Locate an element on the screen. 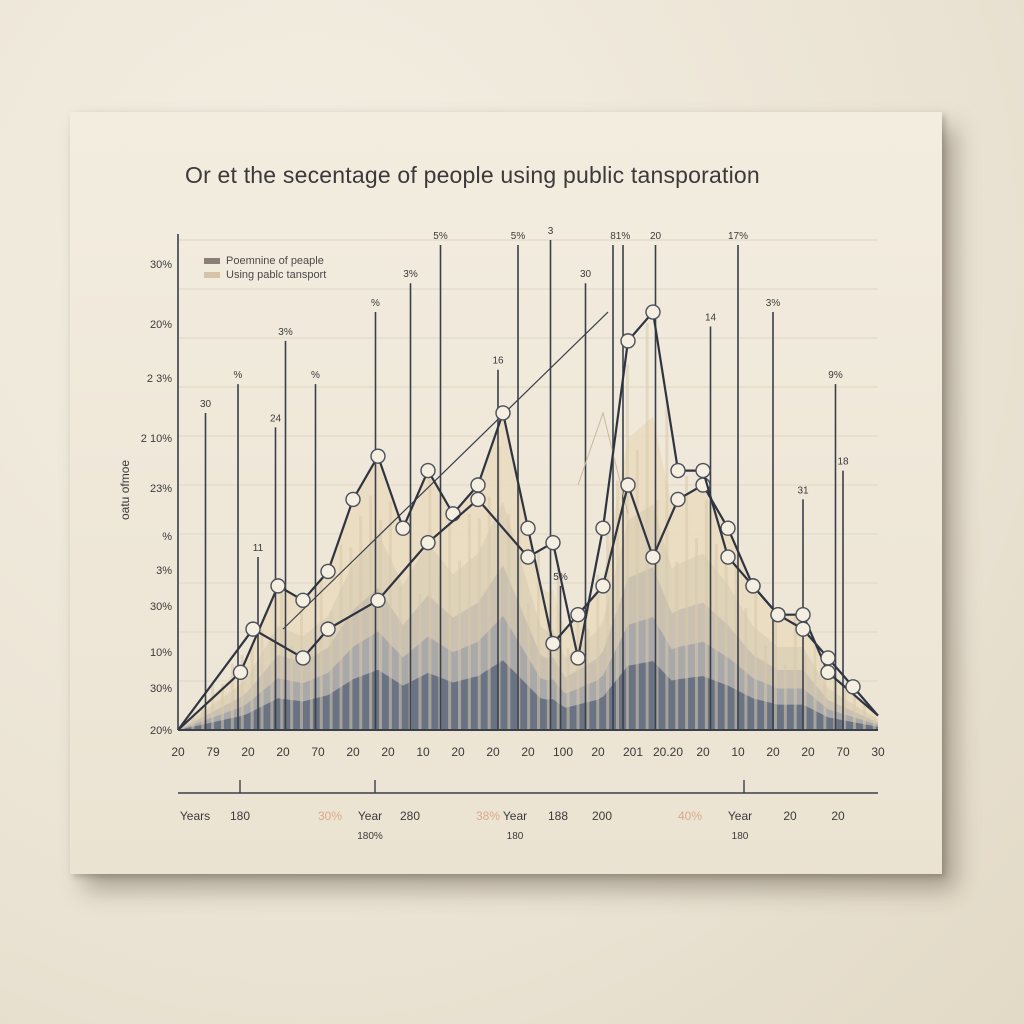  legend-item: Poemnine of peaple is located at coordinates (265, 261).